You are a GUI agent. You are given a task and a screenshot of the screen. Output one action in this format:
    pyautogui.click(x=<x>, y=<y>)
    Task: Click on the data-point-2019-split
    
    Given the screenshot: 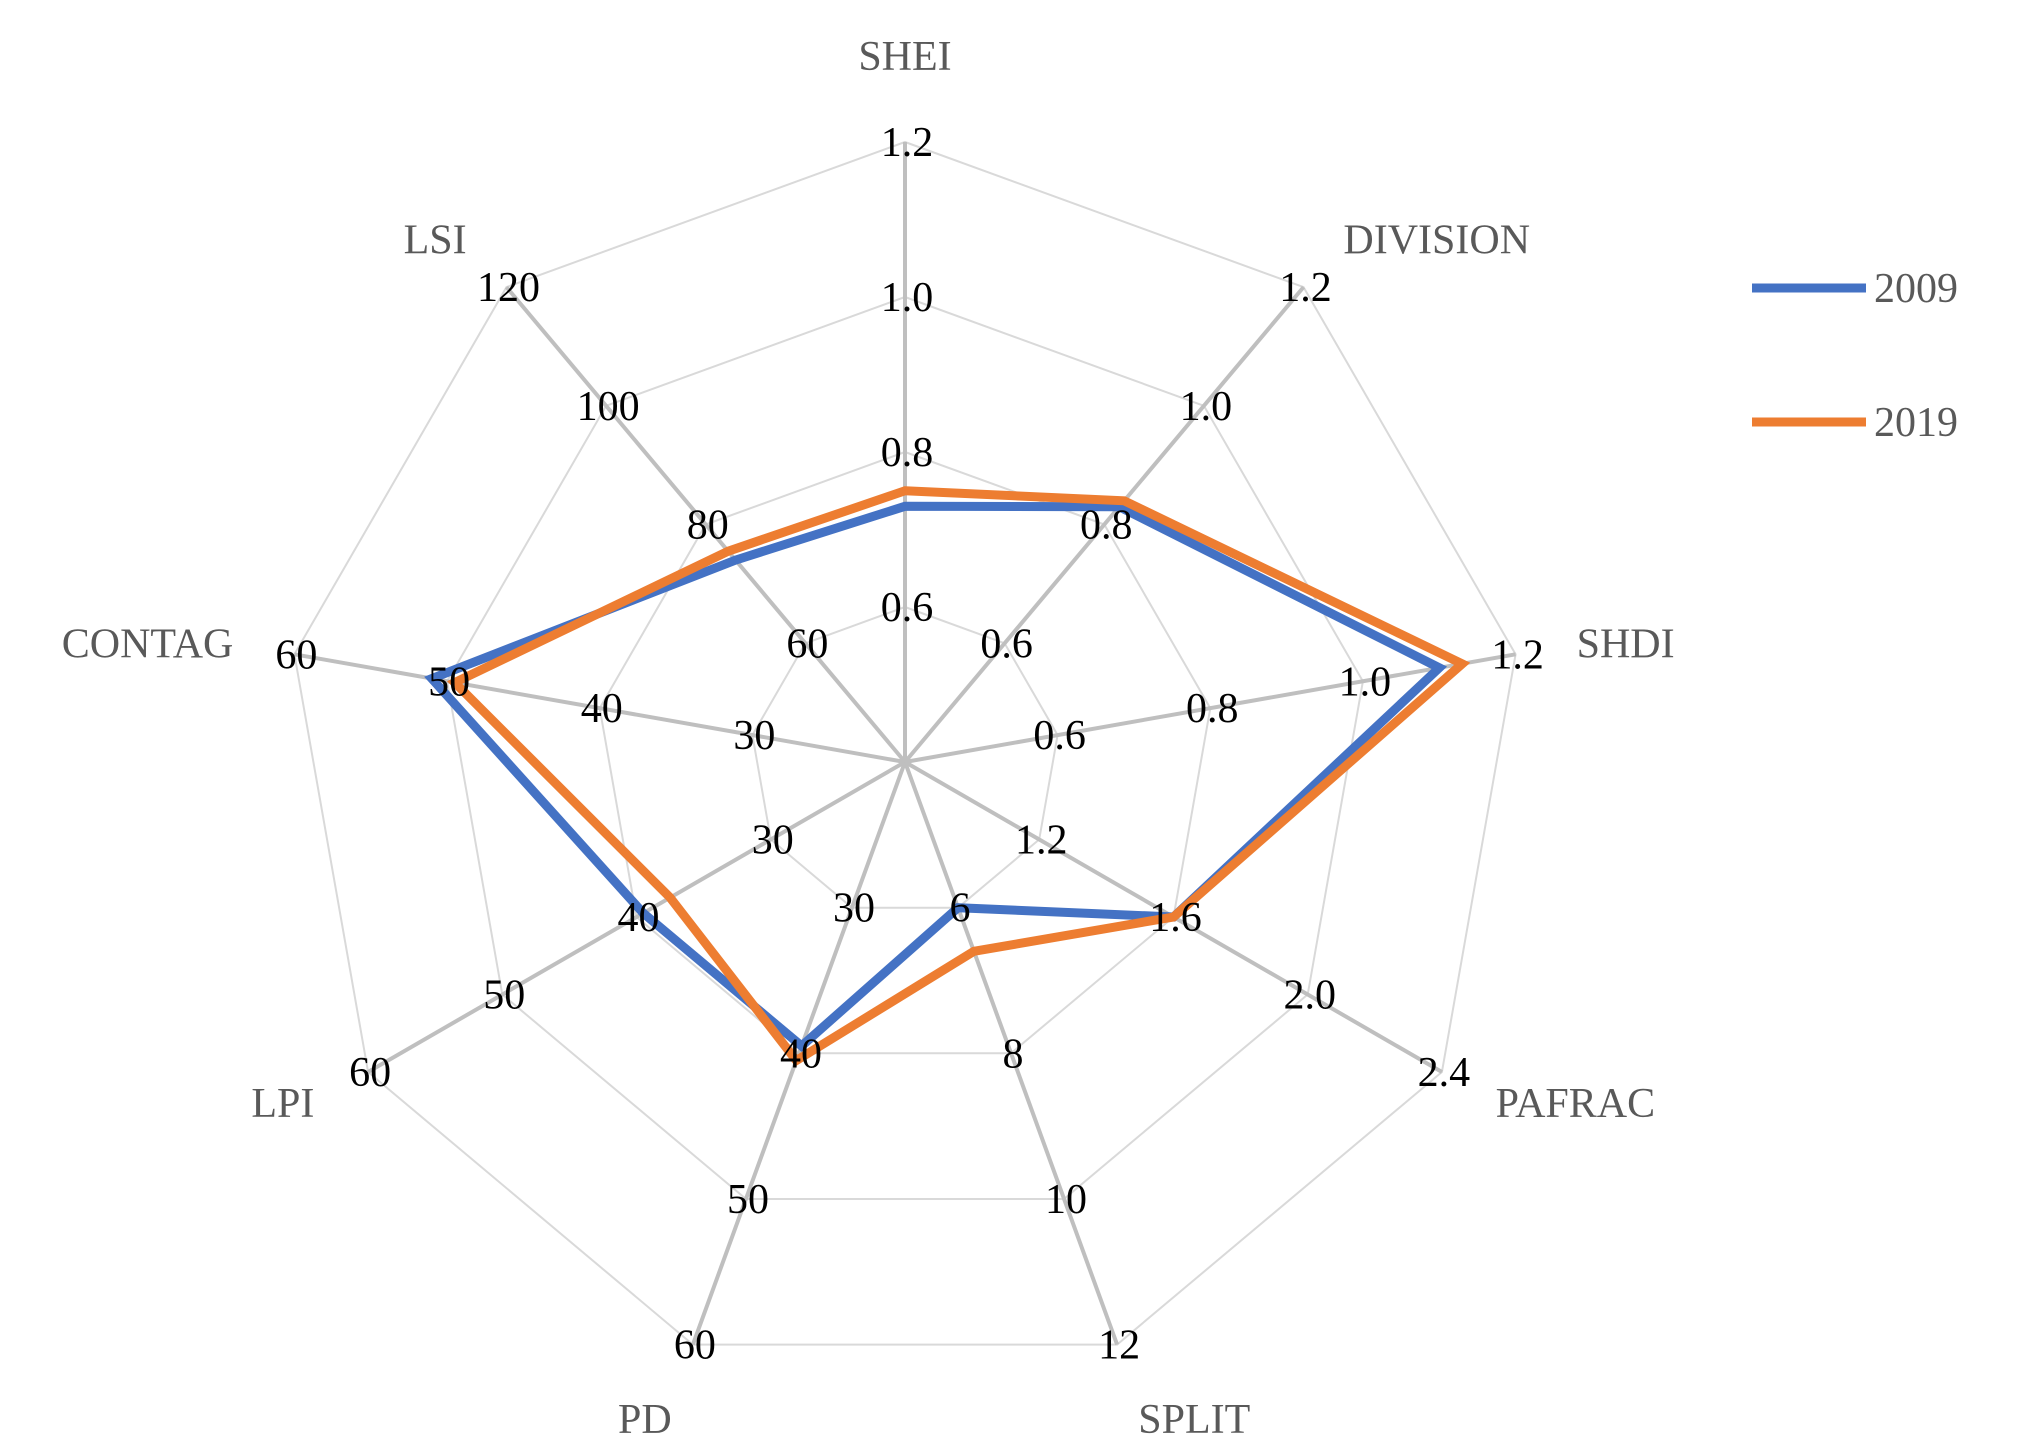 What is the action you would take?
    pyautogui.click(x=973, y=951)
    